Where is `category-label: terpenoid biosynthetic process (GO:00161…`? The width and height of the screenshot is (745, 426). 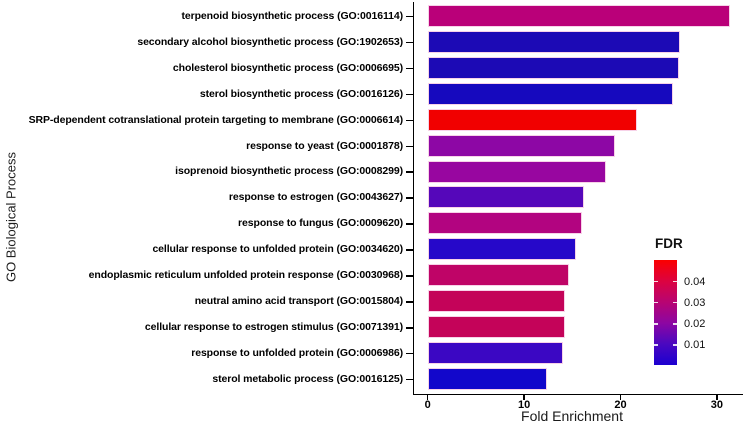 category-label: terpenoid biosynthetic process (GO:00161… is located at coordinates (292, 15).